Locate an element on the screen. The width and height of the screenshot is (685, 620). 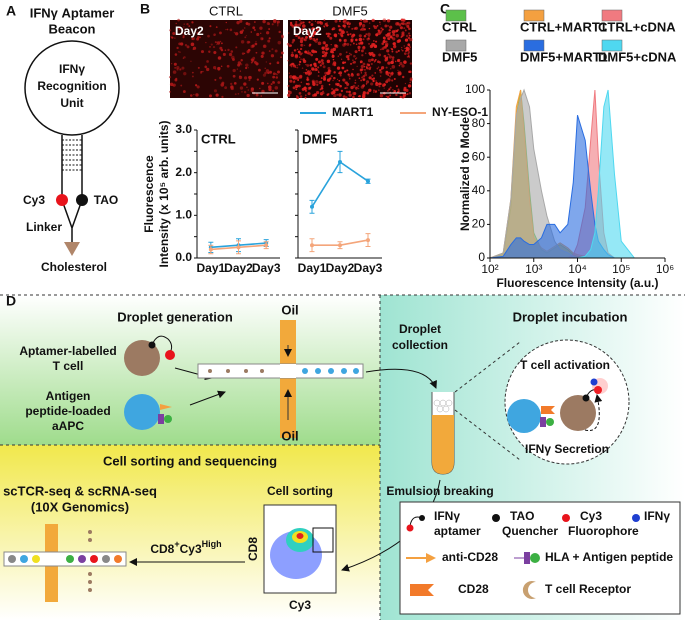
x-tick-label: 10⁴ is located at coordinates (577, 269).